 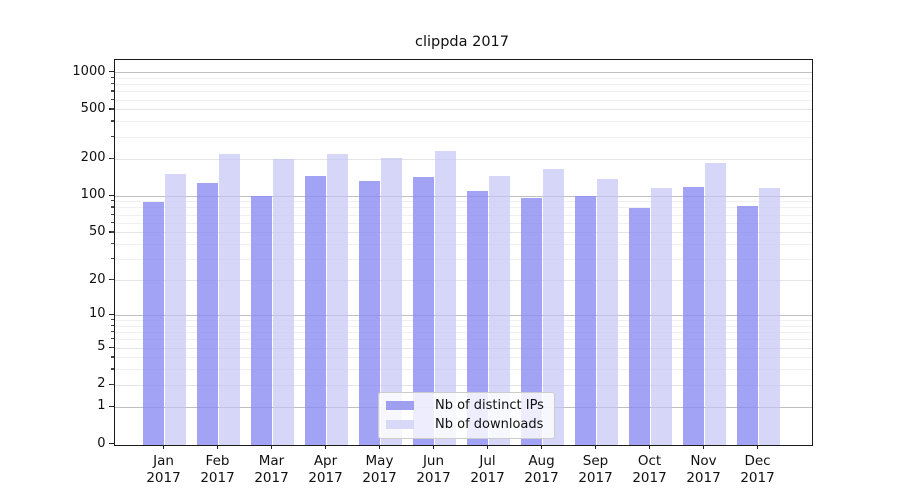 I want to click on bar-mar-distinct-ips, so click(x=261, y=320).